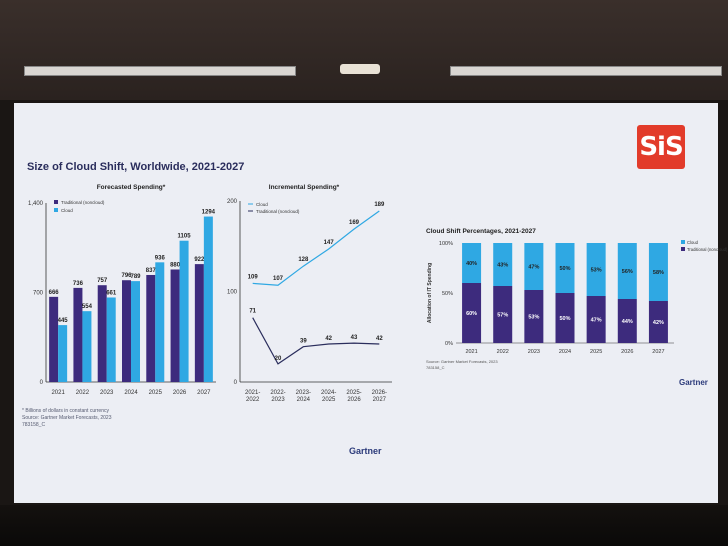  What do you see at coordinates (304, 187) in the screenshot?
I see `chart-title-incremental: Incremental Spending*` at bounding box center [304, 187].